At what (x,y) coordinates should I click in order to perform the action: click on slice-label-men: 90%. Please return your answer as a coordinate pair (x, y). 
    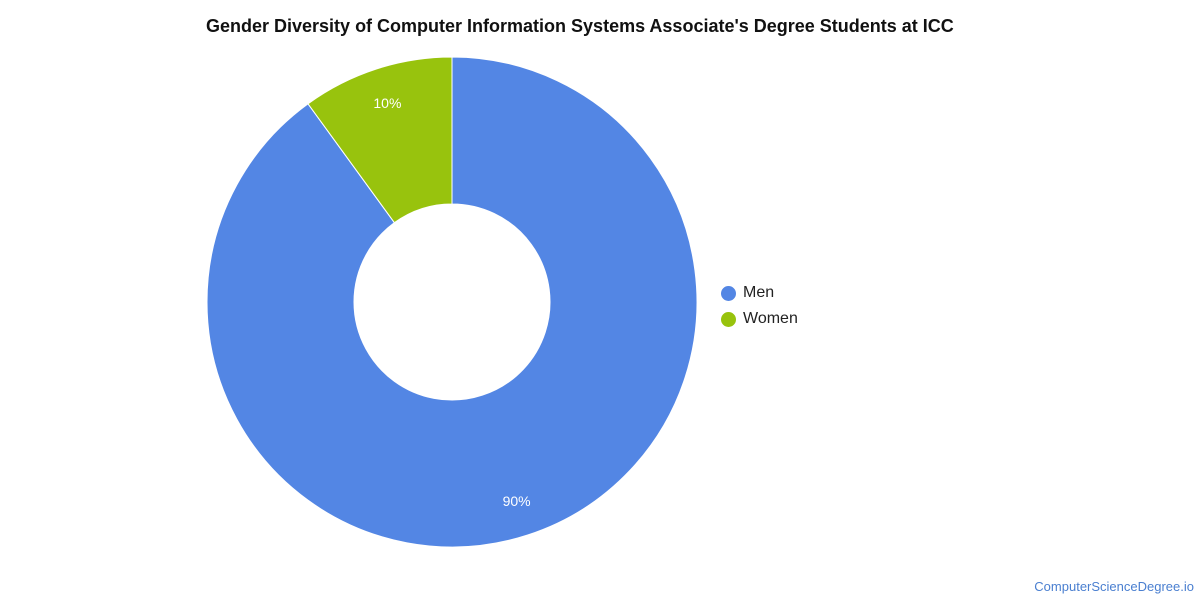
    Looking at the image, I should click on (517, 501).